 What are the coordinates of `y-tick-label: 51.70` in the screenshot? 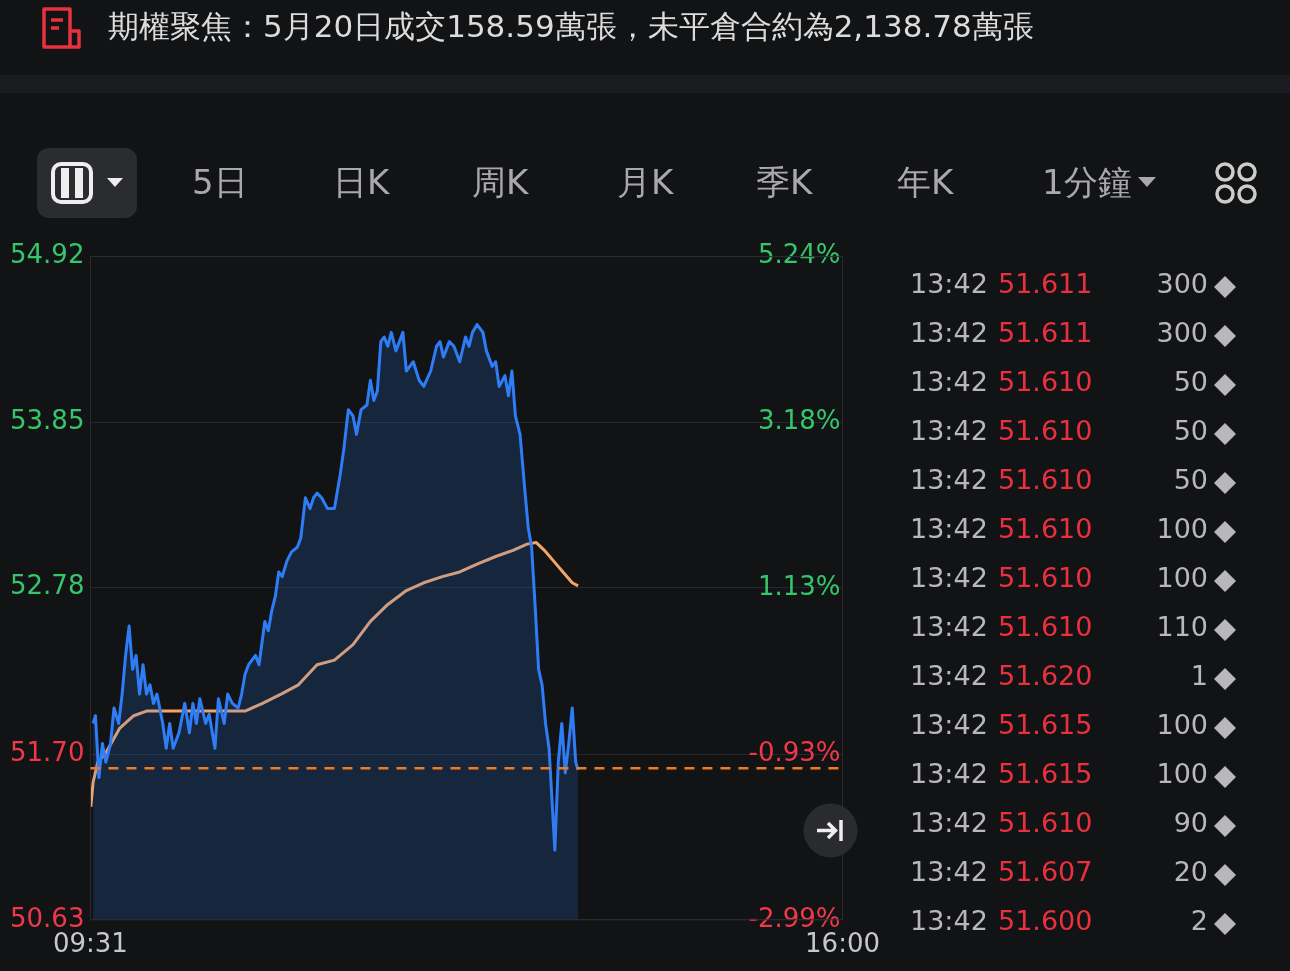 It's located at (47, 752).